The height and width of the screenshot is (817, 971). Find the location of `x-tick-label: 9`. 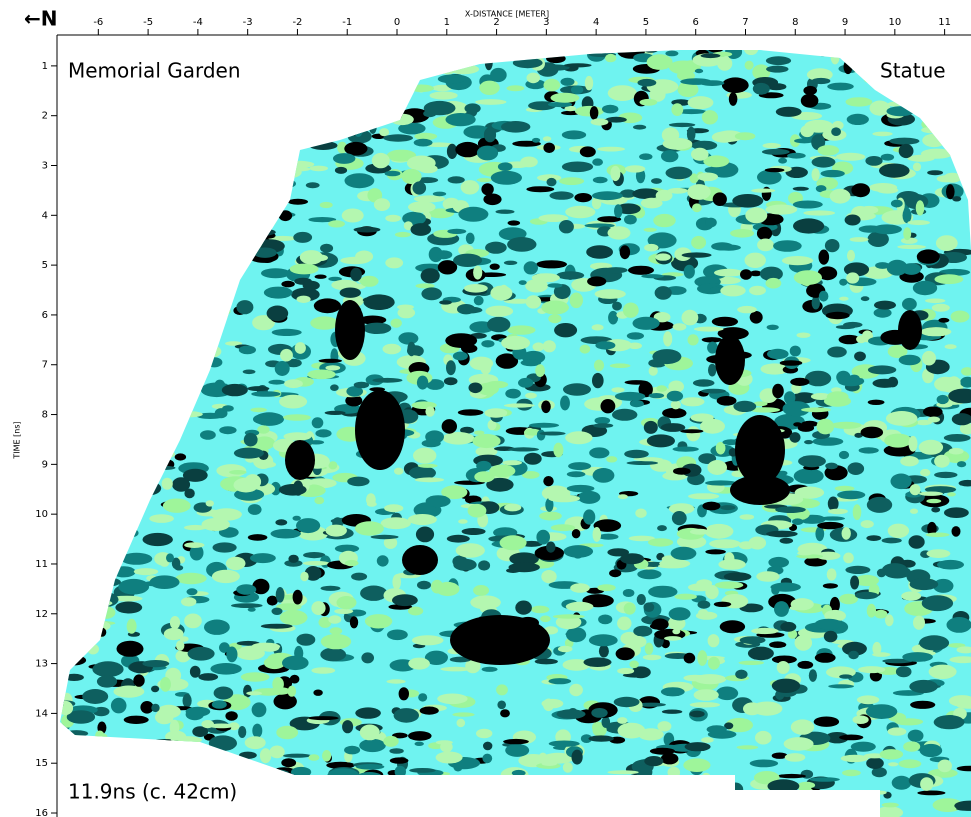

x-tick-label: 9 is located at coordinates (845, 22).